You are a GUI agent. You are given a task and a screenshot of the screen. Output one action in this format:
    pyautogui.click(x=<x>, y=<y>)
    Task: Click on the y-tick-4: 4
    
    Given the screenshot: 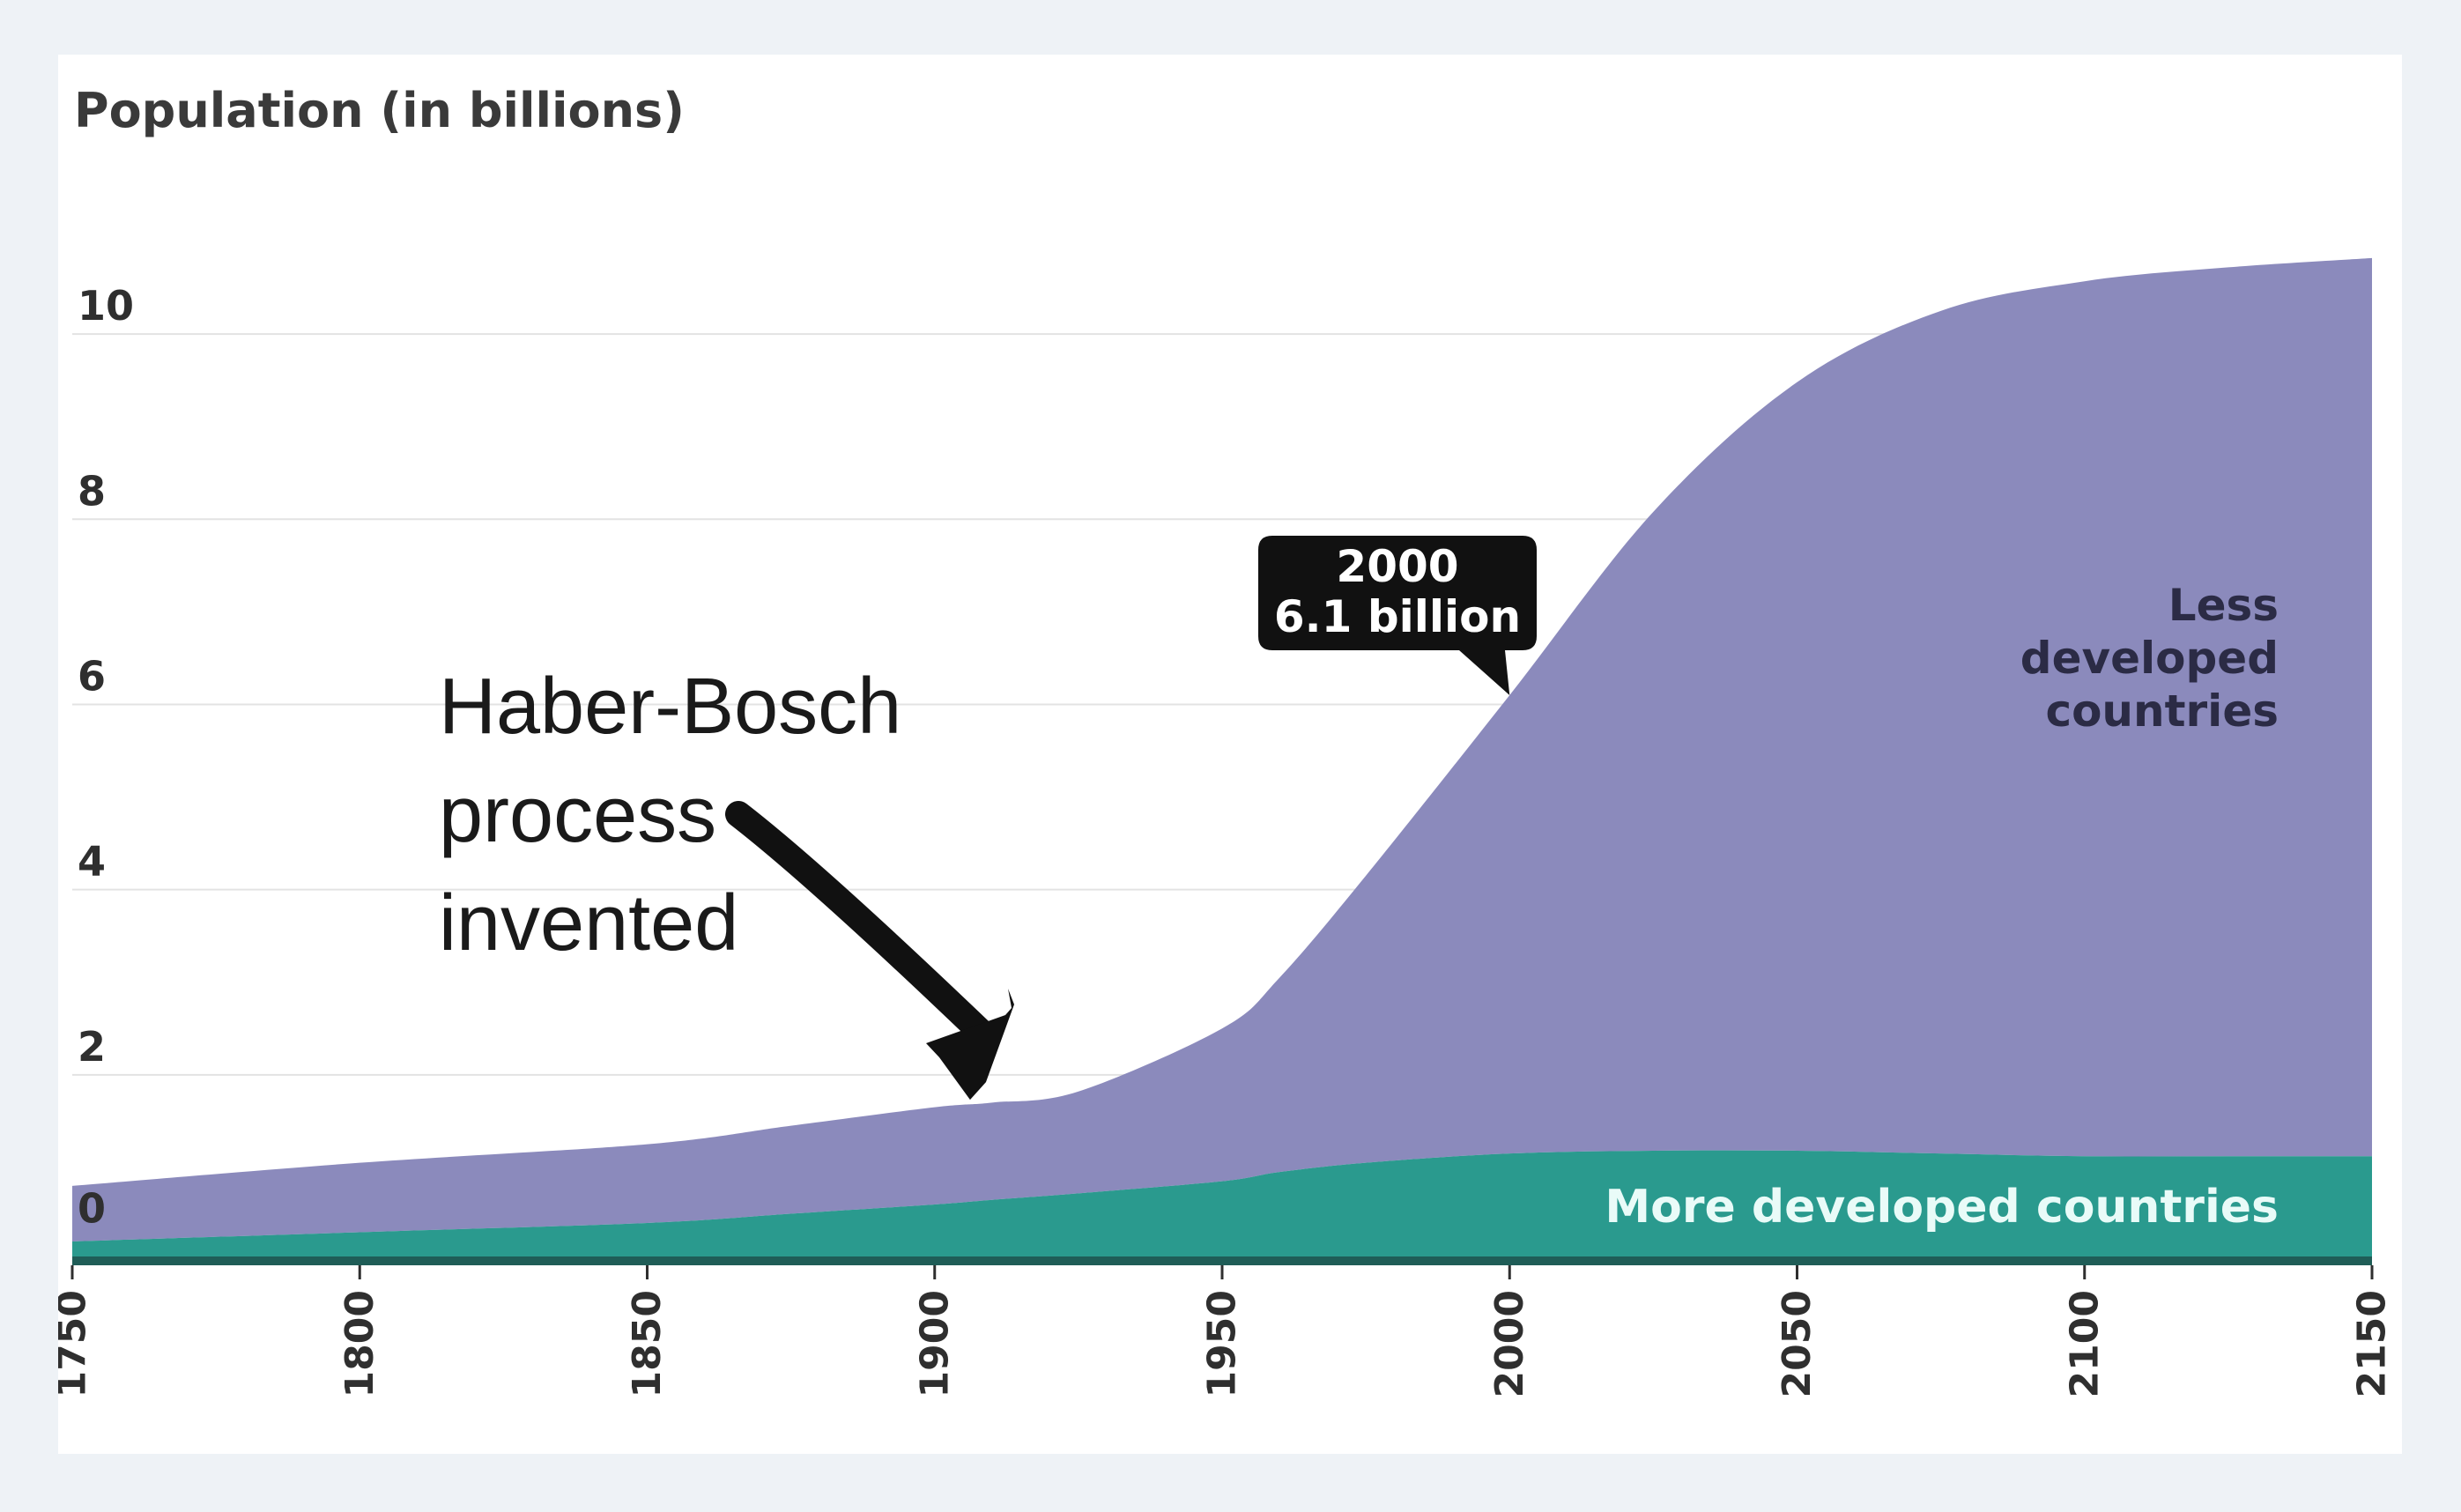 What is the action you would take?
    pyautogui.click(x=92, y=862)
    